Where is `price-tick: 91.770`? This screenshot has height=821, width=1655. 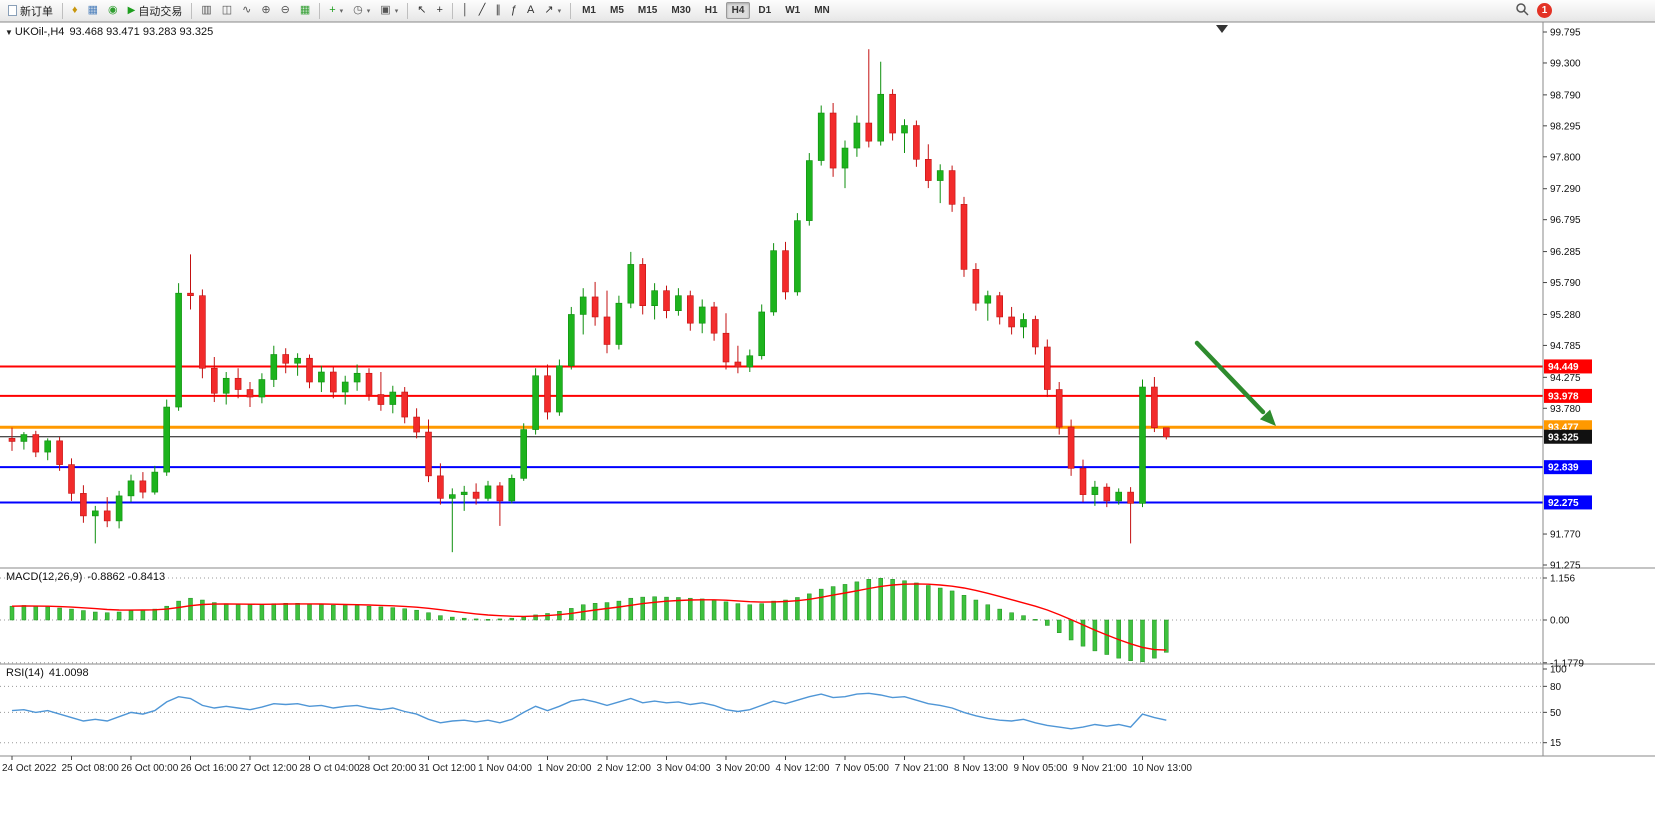 price-tick: 91.770 is located at coordinates (1565, 535).